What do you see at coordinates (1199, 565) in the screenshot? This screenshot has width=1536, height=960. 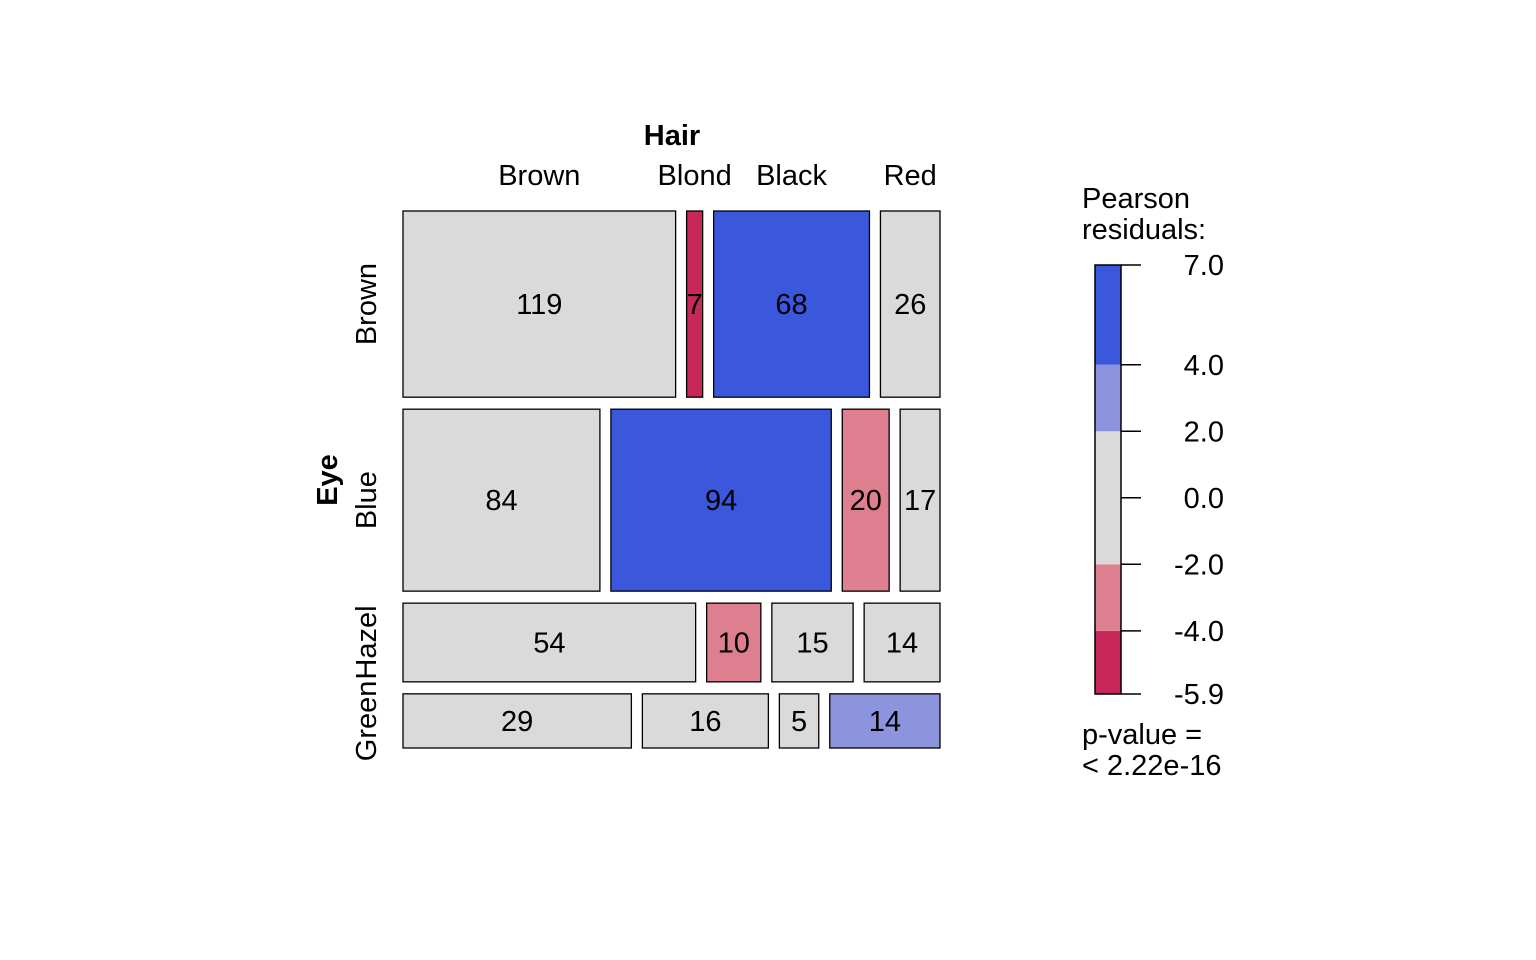 I see `legend-tick-label: -2.0` at bounding box center [1199, 565].